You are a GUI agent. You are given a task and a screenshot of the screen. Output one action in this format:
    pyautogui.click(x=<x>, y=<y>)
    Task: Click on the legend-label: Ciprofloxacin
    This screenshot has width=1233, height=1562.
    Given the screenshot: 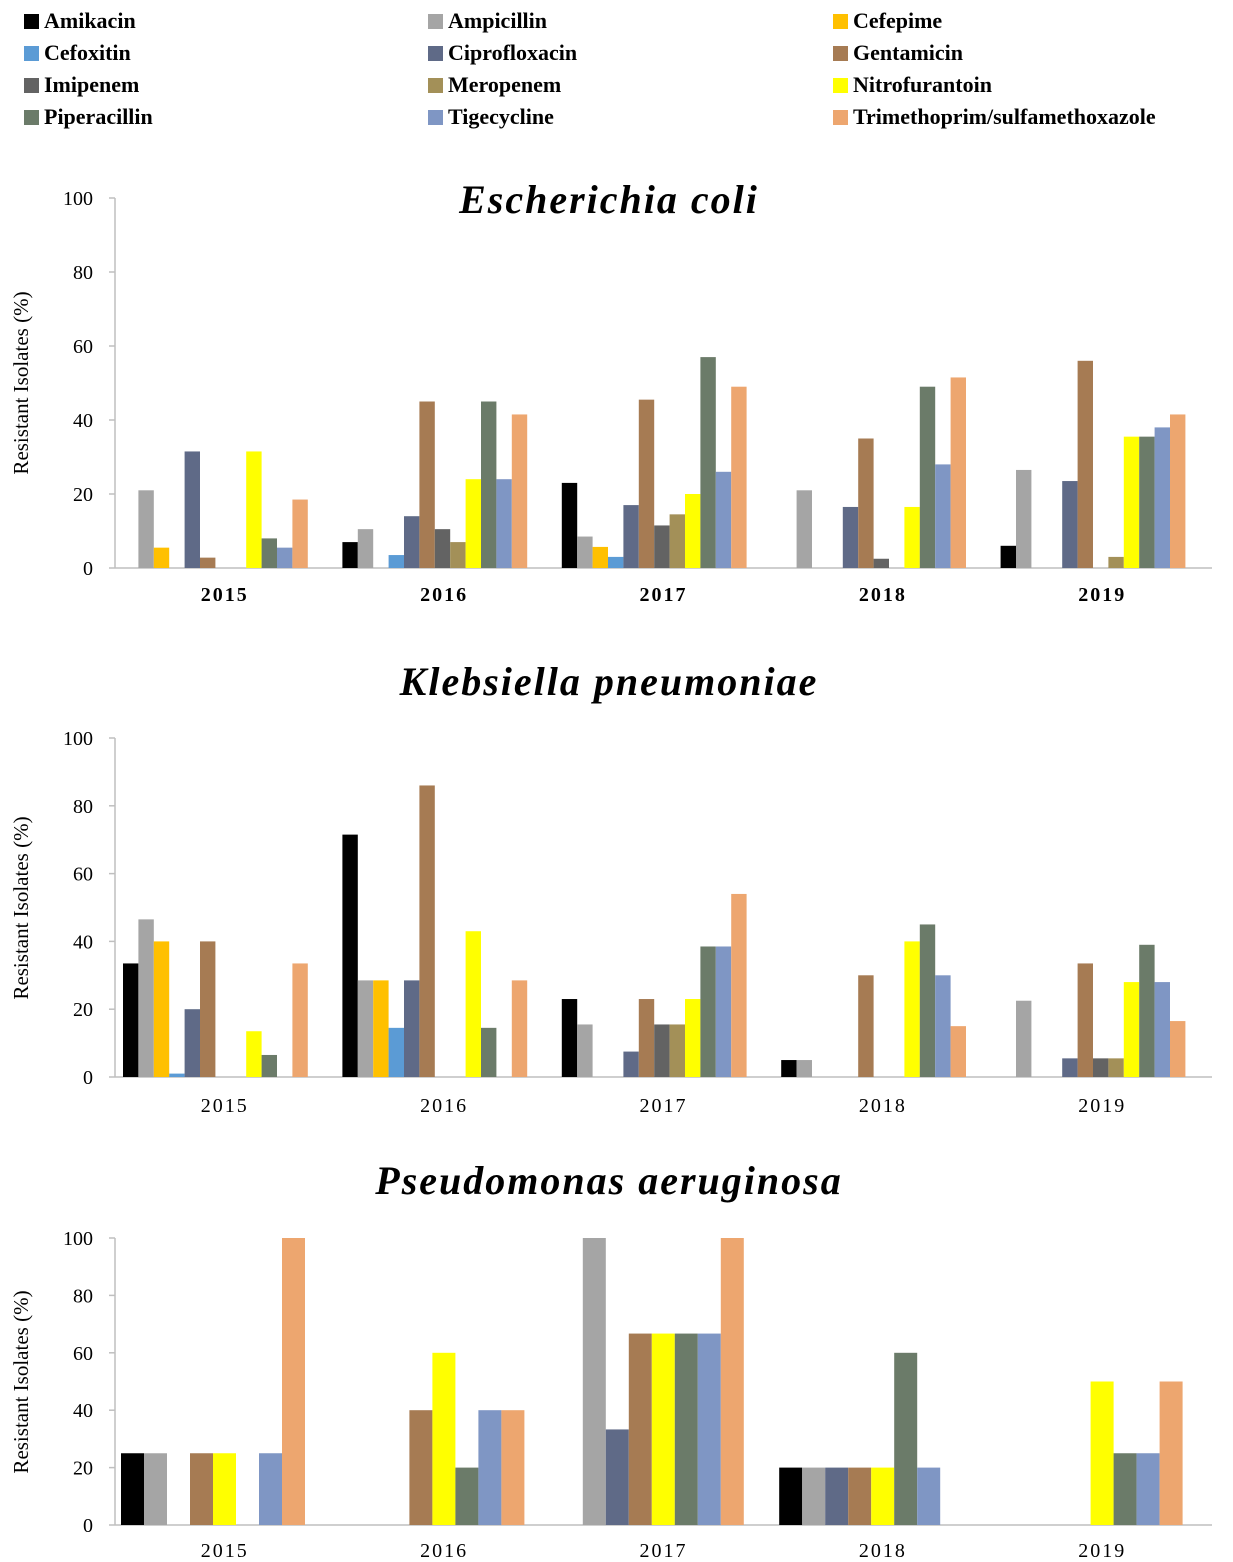 What is the action you would take?
    pyautogui.click(x=513, y=52)
    